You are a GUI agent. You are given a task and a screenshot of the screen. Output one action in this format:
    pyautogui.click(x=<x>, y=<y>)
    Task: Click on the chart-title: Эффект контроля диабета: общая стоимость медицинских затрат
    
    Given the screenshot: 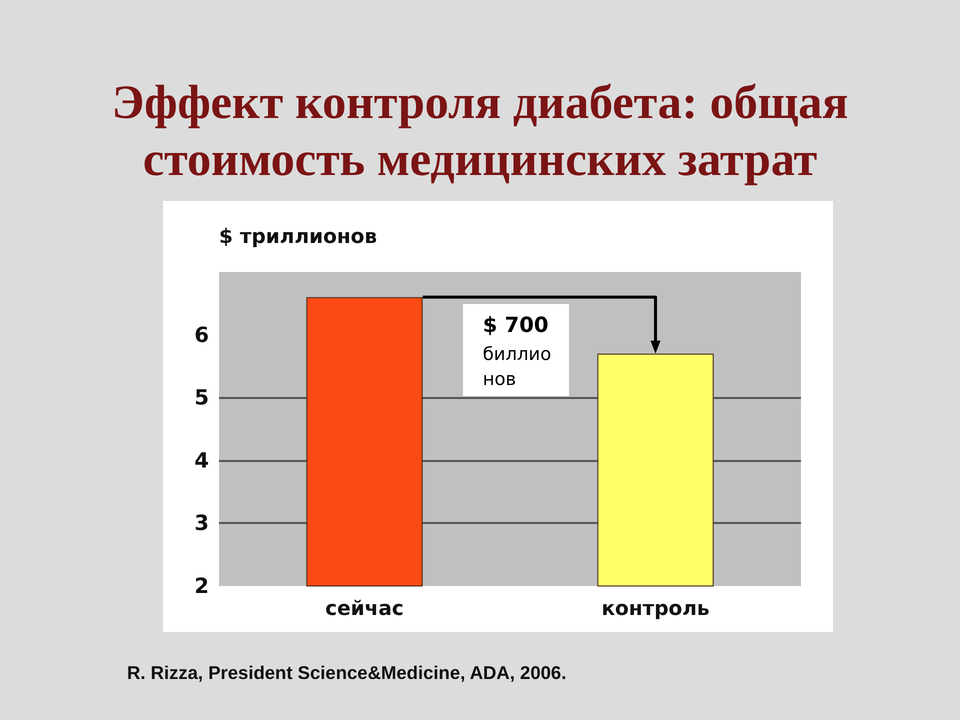 What is the action you would take?
    pyautogui.click(x=480, y=131)
    